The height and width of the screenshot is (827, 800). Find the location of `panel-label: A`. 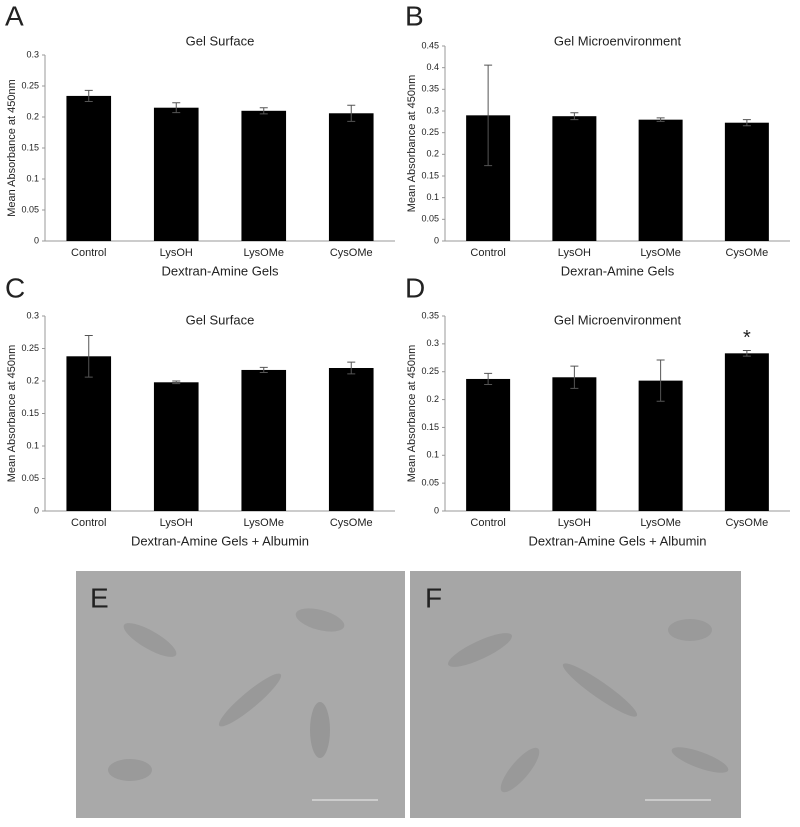

panel-label: A is located at coordinates (14, 15).